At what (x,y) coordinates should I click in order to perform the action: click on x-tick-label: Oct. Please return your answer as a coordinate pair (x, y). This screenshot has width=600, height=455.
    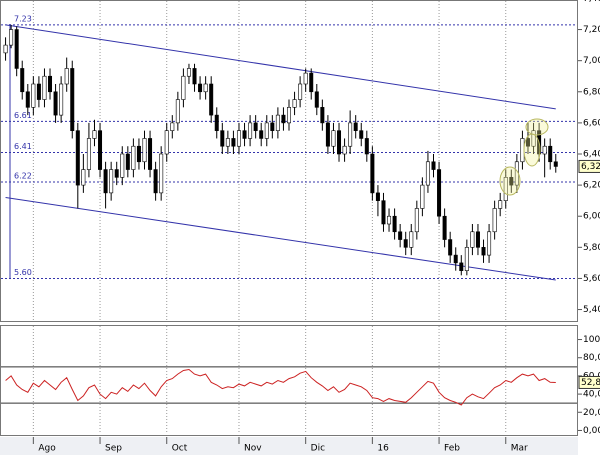
    Looking at the image, I should click on (180, 449).